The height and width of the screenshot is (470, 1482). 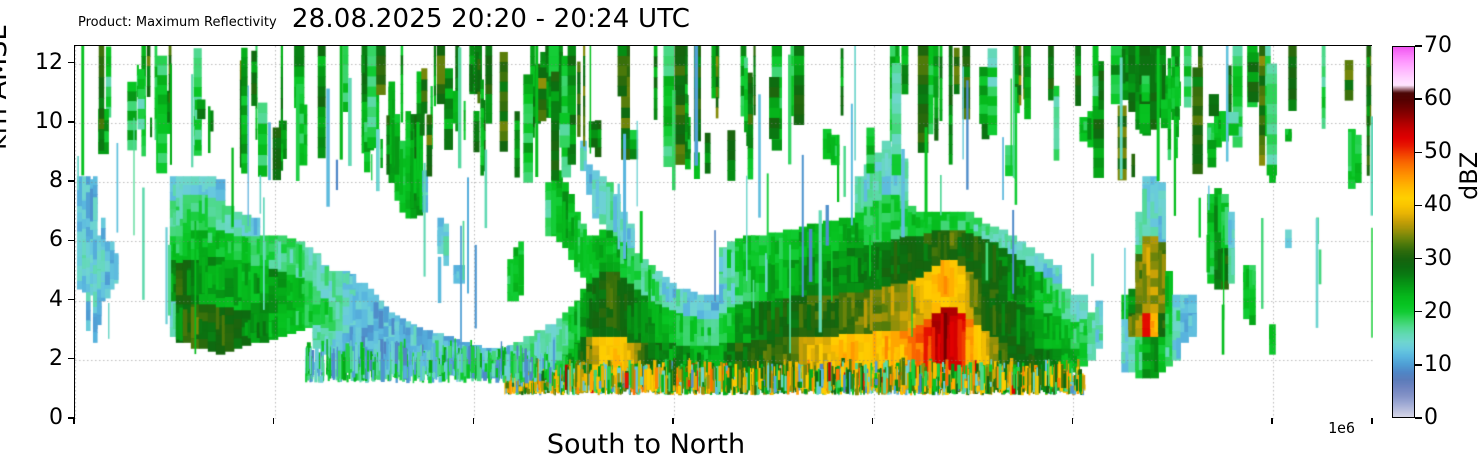 What do you see at coordinates (1438, 364) in the screenshot?
I see `colorbar-tick-label: 10` at bounding box center [1438, 364].